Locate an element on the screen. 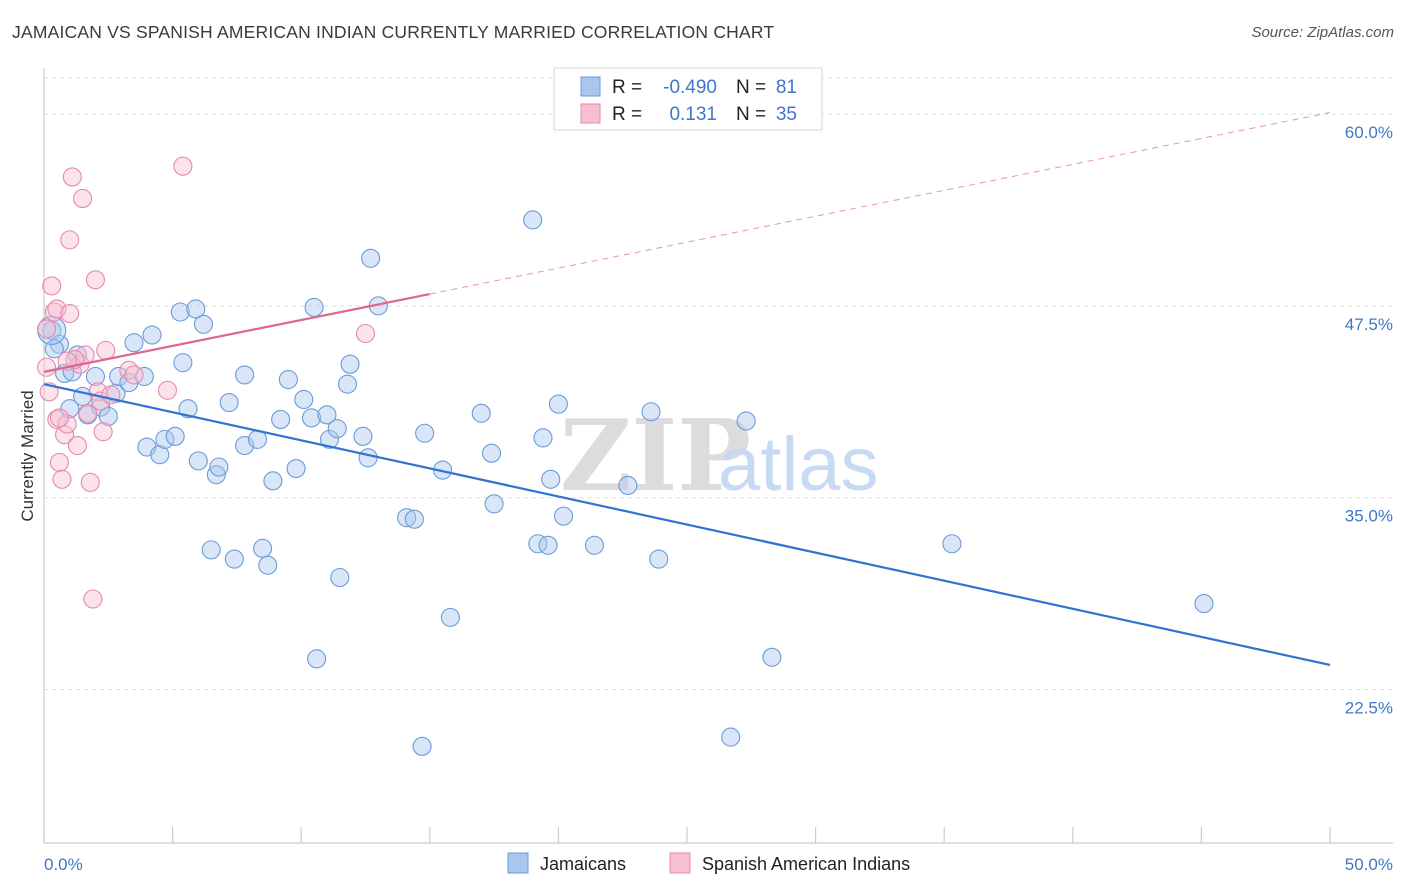 Image resolution: width=1406 pixels, height=892 pixels. trend-line-spanish-american-indians is located at coordinates (237, 332).